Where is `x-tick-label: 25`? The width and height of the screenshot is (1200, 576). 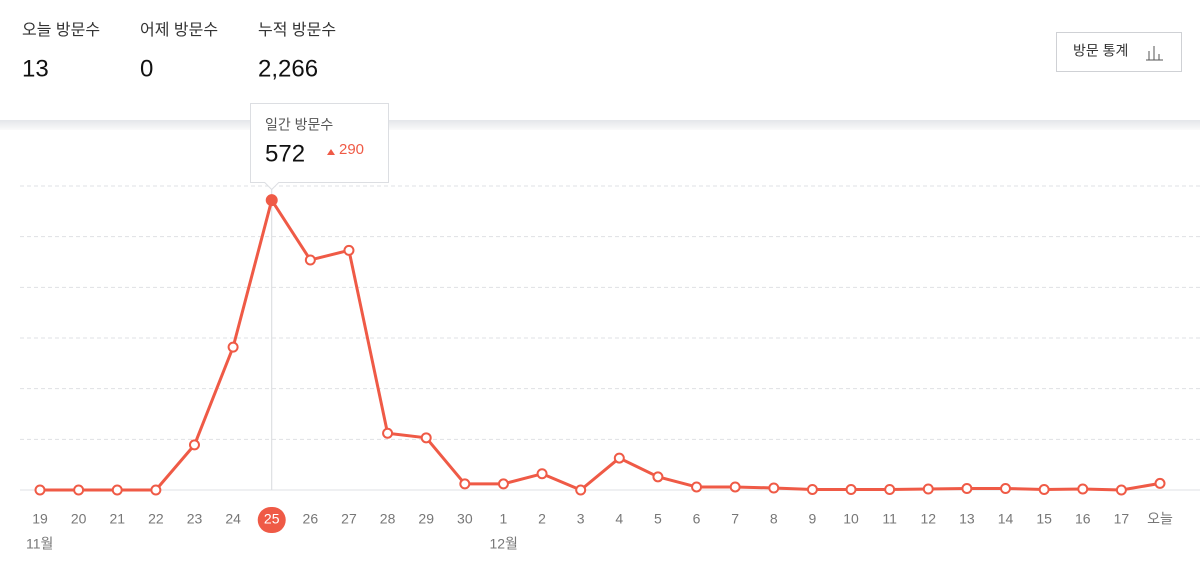 x-tick-label: 25 is located at coordinates (272, 519).